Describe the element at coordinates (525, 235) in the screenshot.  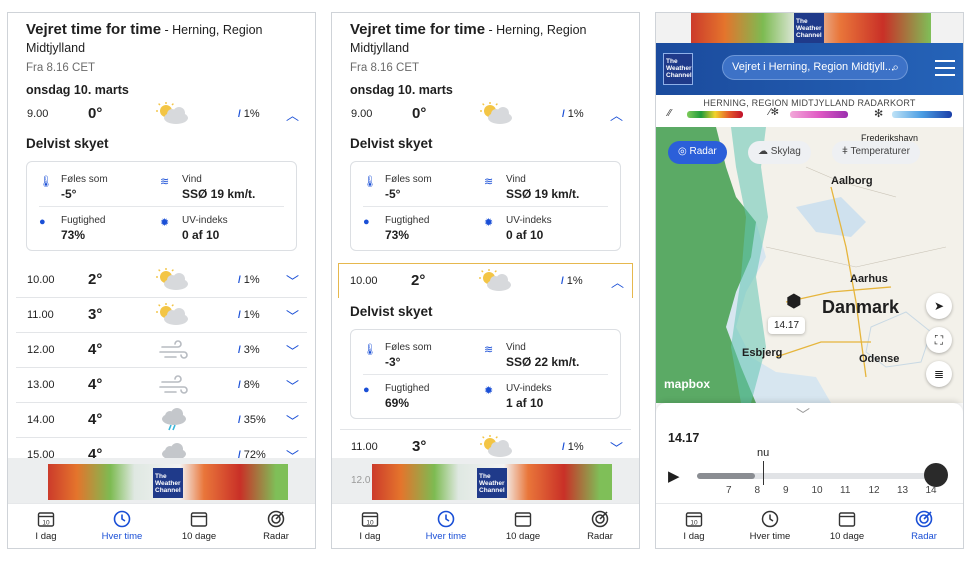
I see `uv-value: 0 af 10` at that location.